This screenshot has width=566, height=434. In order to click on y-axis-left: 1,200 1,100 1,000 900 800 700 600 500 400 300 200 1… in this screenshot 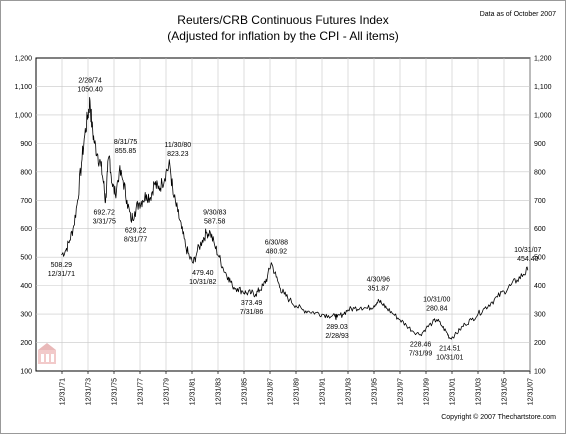, I will do `click(23, 216)`.